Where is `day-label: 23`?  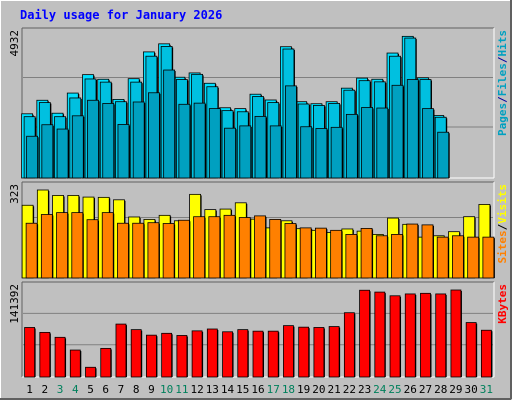
day-label: 23 is located at coordinates (364, 389).